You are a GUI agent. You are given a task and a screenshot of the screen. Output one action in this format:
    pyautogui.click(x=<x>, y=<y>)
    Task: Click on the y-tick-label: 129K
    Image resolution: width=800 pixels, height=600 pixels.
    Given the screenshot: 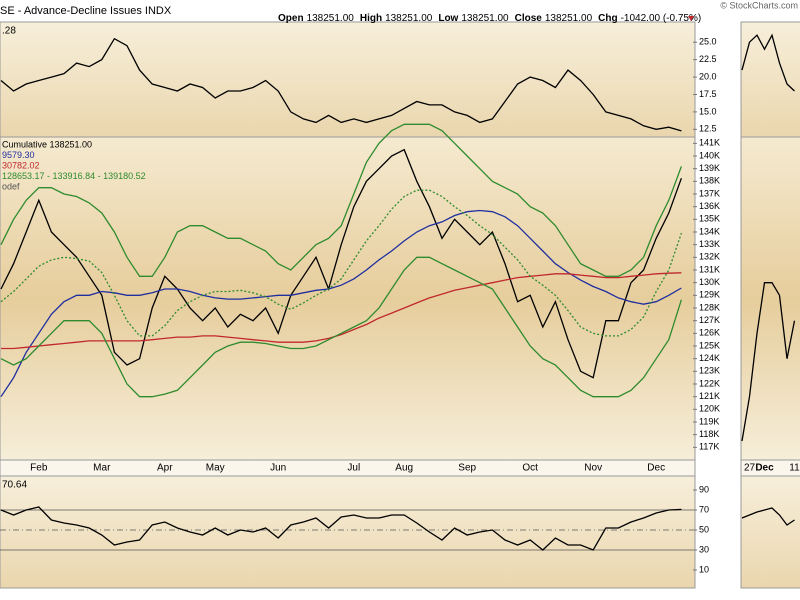 What is the action you would take?
    pyautogui.click(x=709, y=295)
    